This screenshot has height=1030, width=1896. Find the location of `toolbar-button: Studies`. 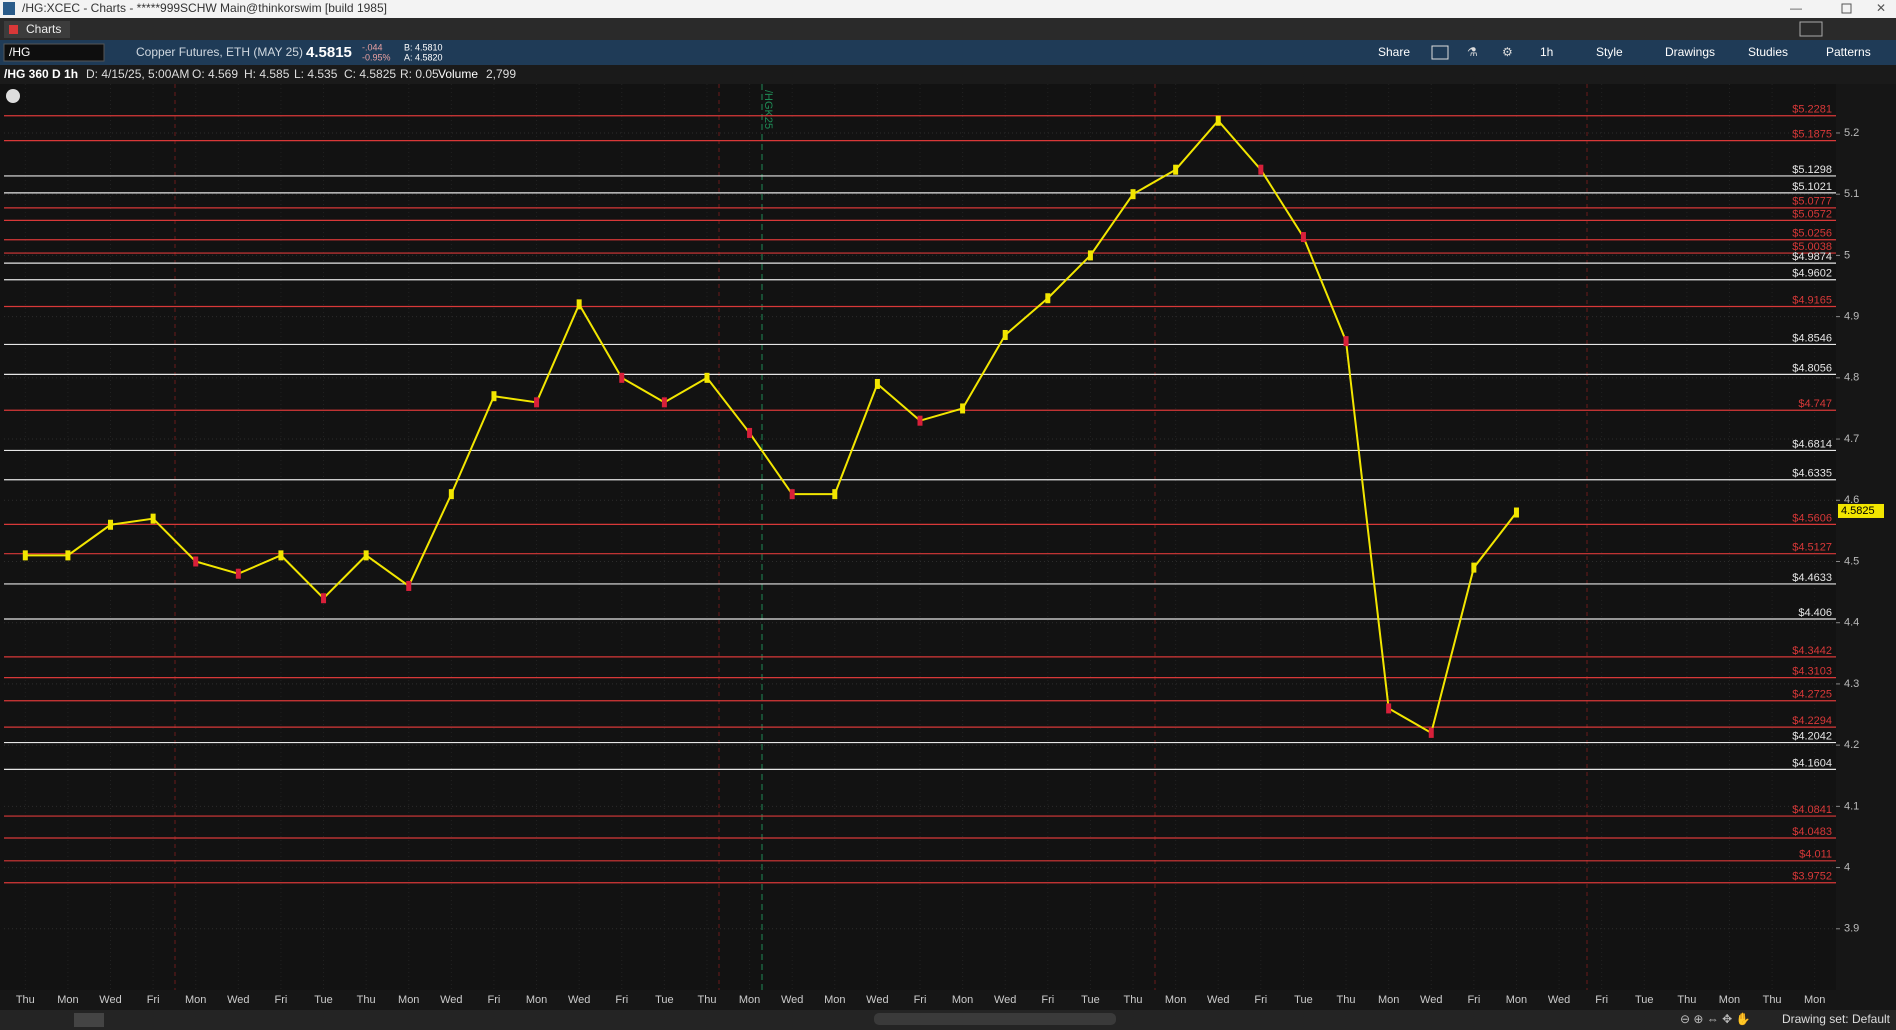

toolbar-button: Studies is located at coordinates (1768, 52).